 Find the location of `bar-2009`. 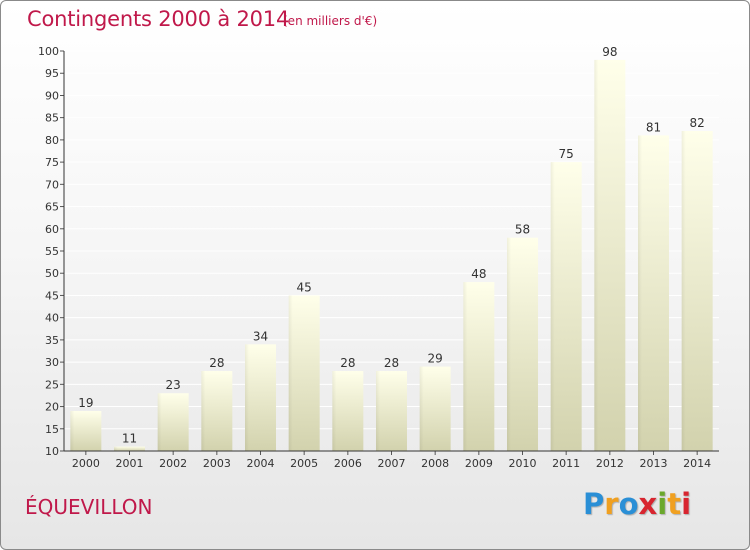

bar-2009 is located at coordinates (479, 366).